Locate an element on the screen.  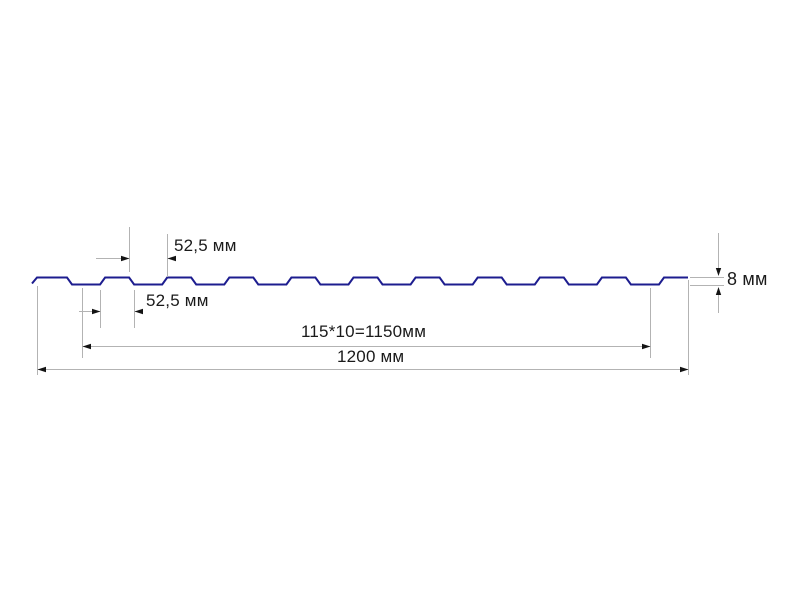
label-height: 8 мм is located at coordinates (747, 279).